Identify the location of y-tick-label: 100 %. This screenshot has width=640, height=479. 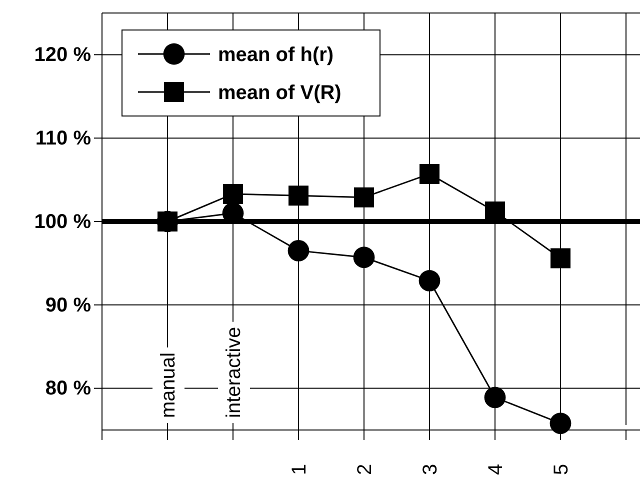
(63, 221).